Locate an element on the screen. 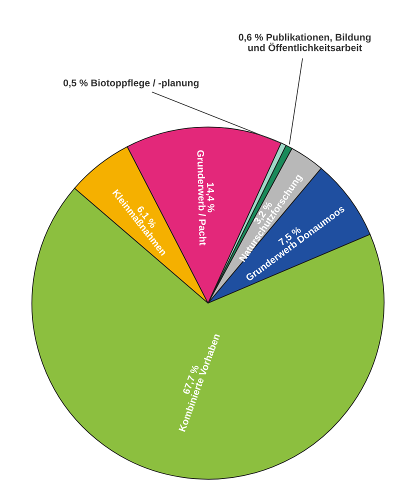 The image size is (416, 488). slice-label: 0,6 % Publikationen, Bildung und Öffentlichkeitsarbeit is located at coordinates (304, 43).